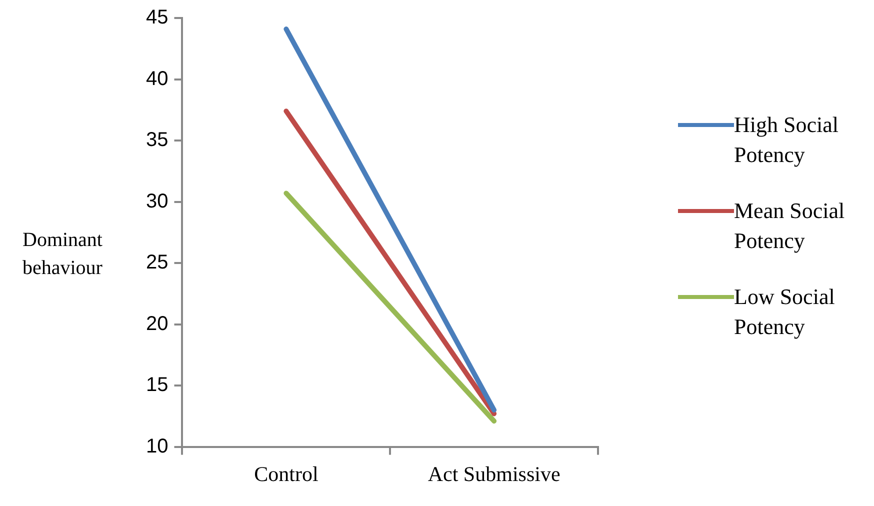 The image size is (874, 506). Describe the element at coordinates (157, 323) in the screenshot. I see `y-tick-label: 20` at that location.